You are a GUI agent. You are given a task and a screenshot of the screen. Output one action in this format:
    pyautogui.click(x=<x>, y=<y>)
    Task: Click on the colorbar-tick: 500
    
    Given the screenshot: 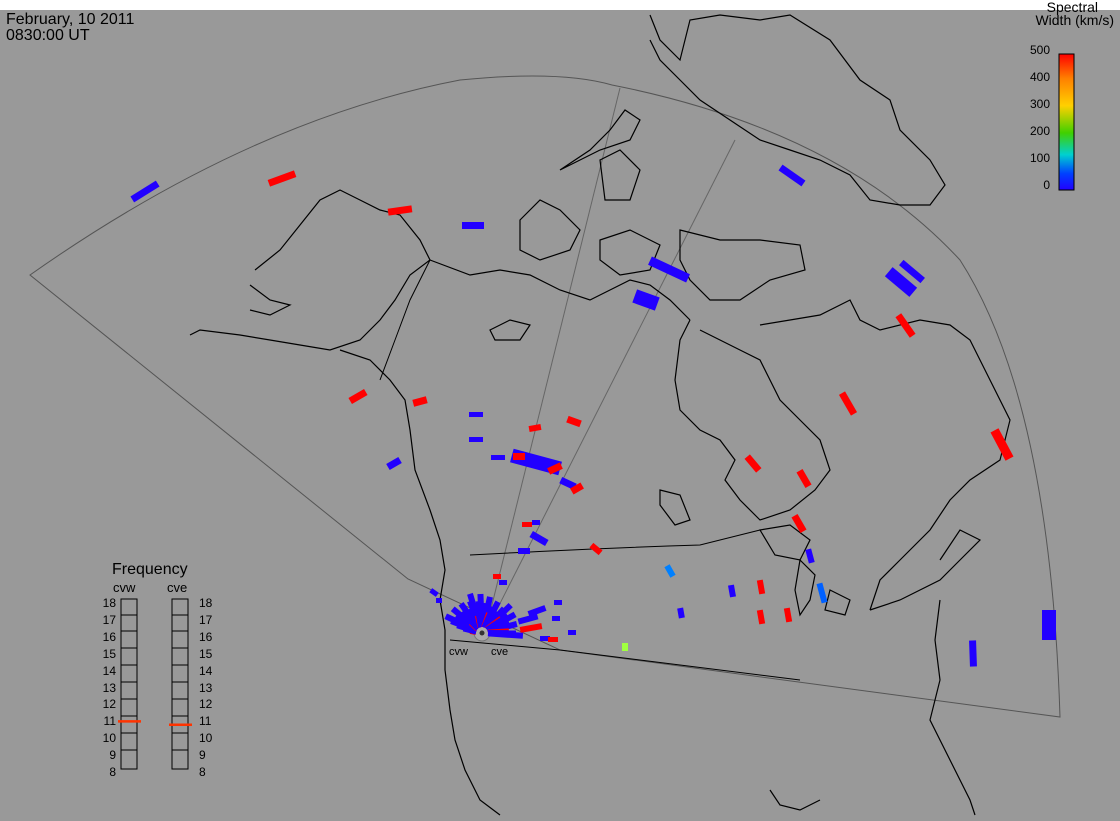 What is the action you would take?
    pyautogui.click(x=1039, y=50)
    